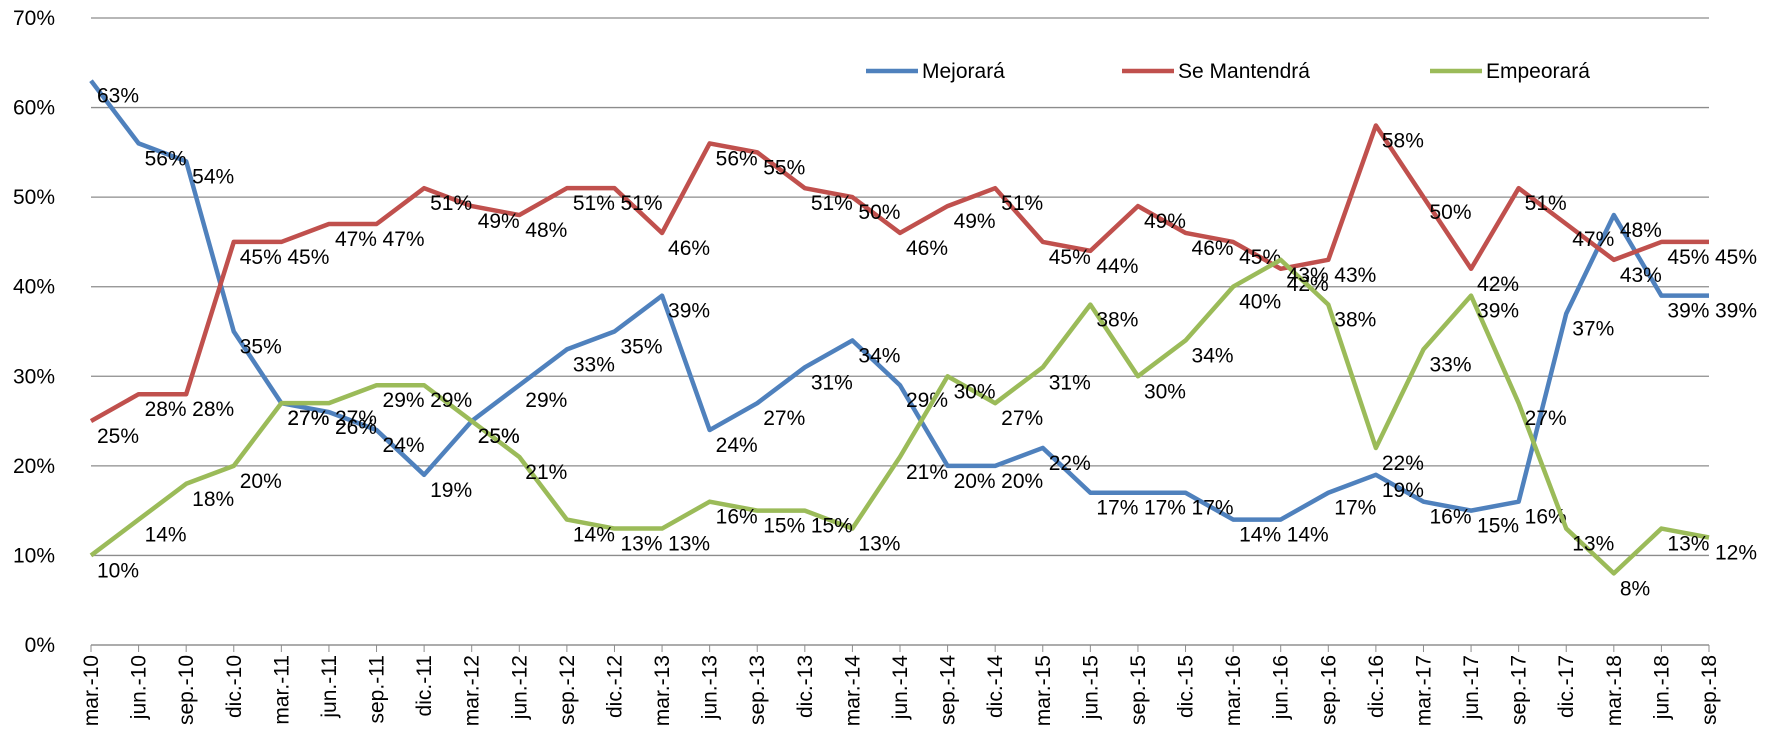 The image size is (1777, 754). I want to click on x-tick-label: sep.-18, so click(1709, 690).